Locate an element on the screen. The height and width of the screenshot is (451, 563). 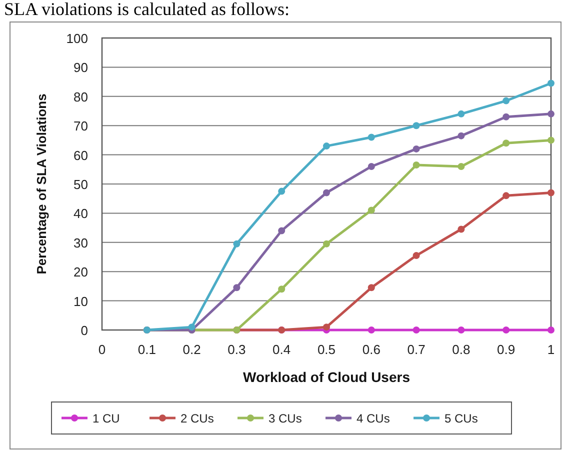
y-tick-label: 40 is located at coordinates (81, 214).